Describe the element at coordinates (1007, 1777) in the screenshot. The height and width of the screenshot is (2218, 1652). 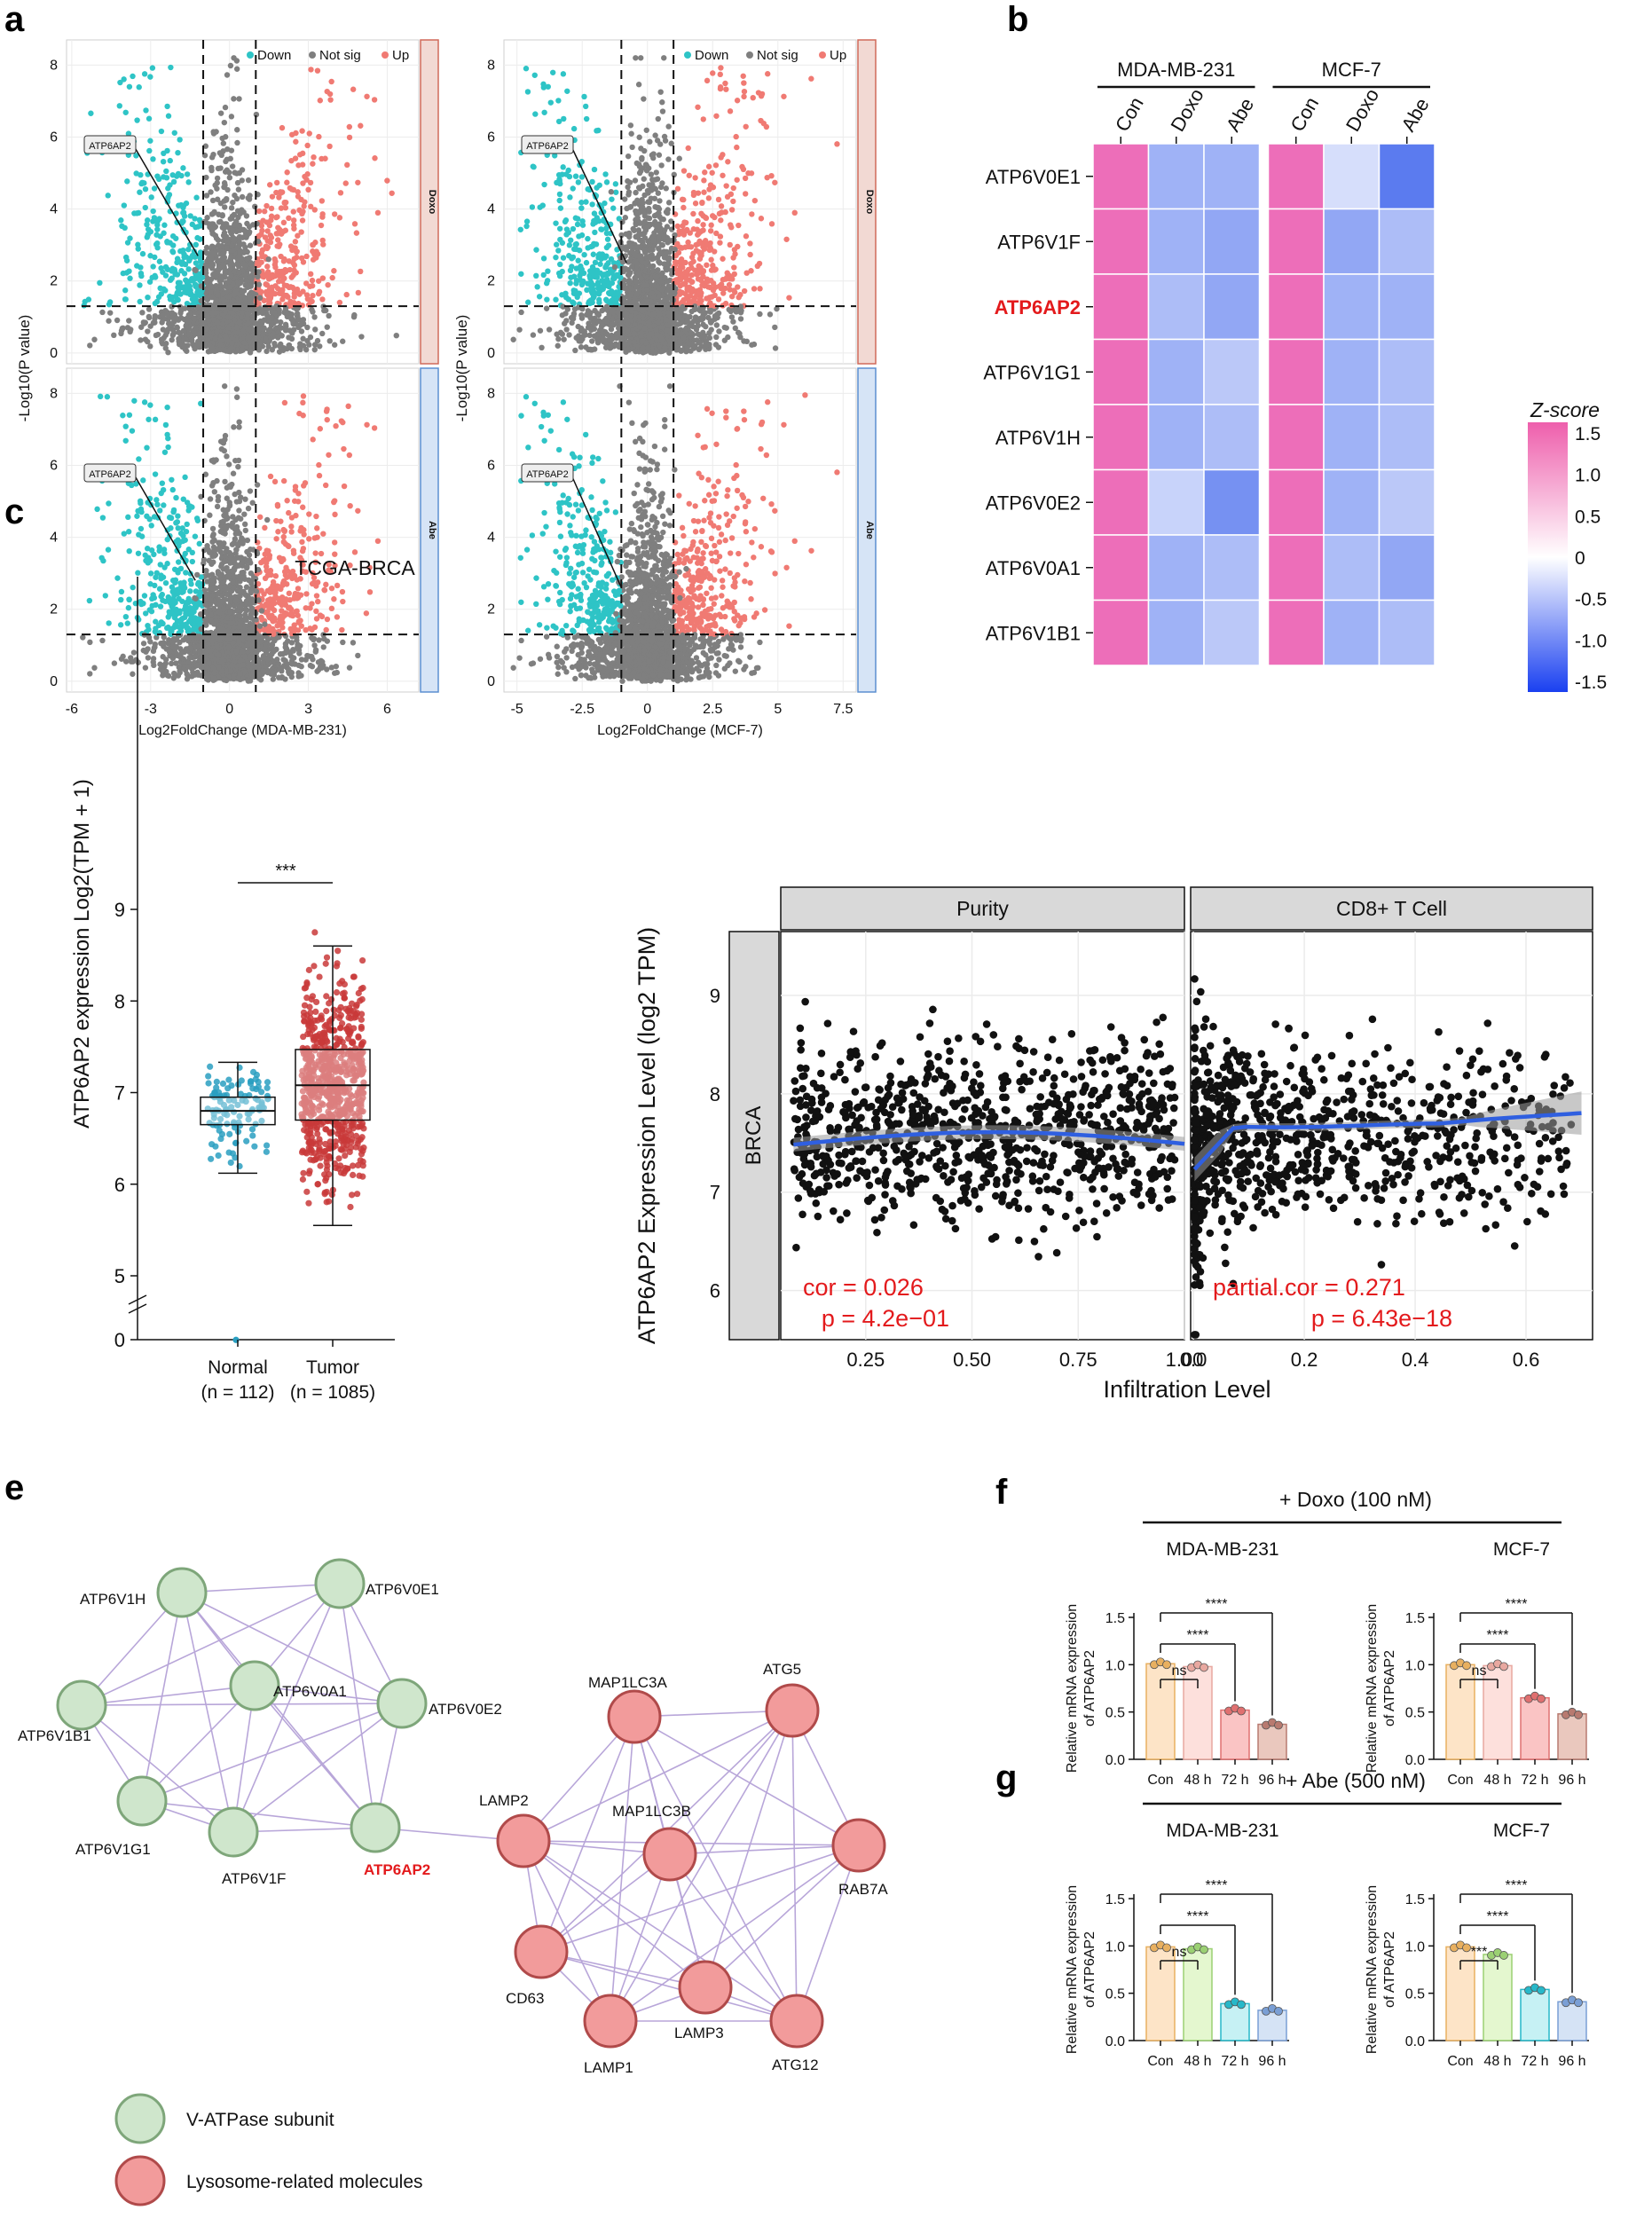
I see `panel-label-g: g` at that location.